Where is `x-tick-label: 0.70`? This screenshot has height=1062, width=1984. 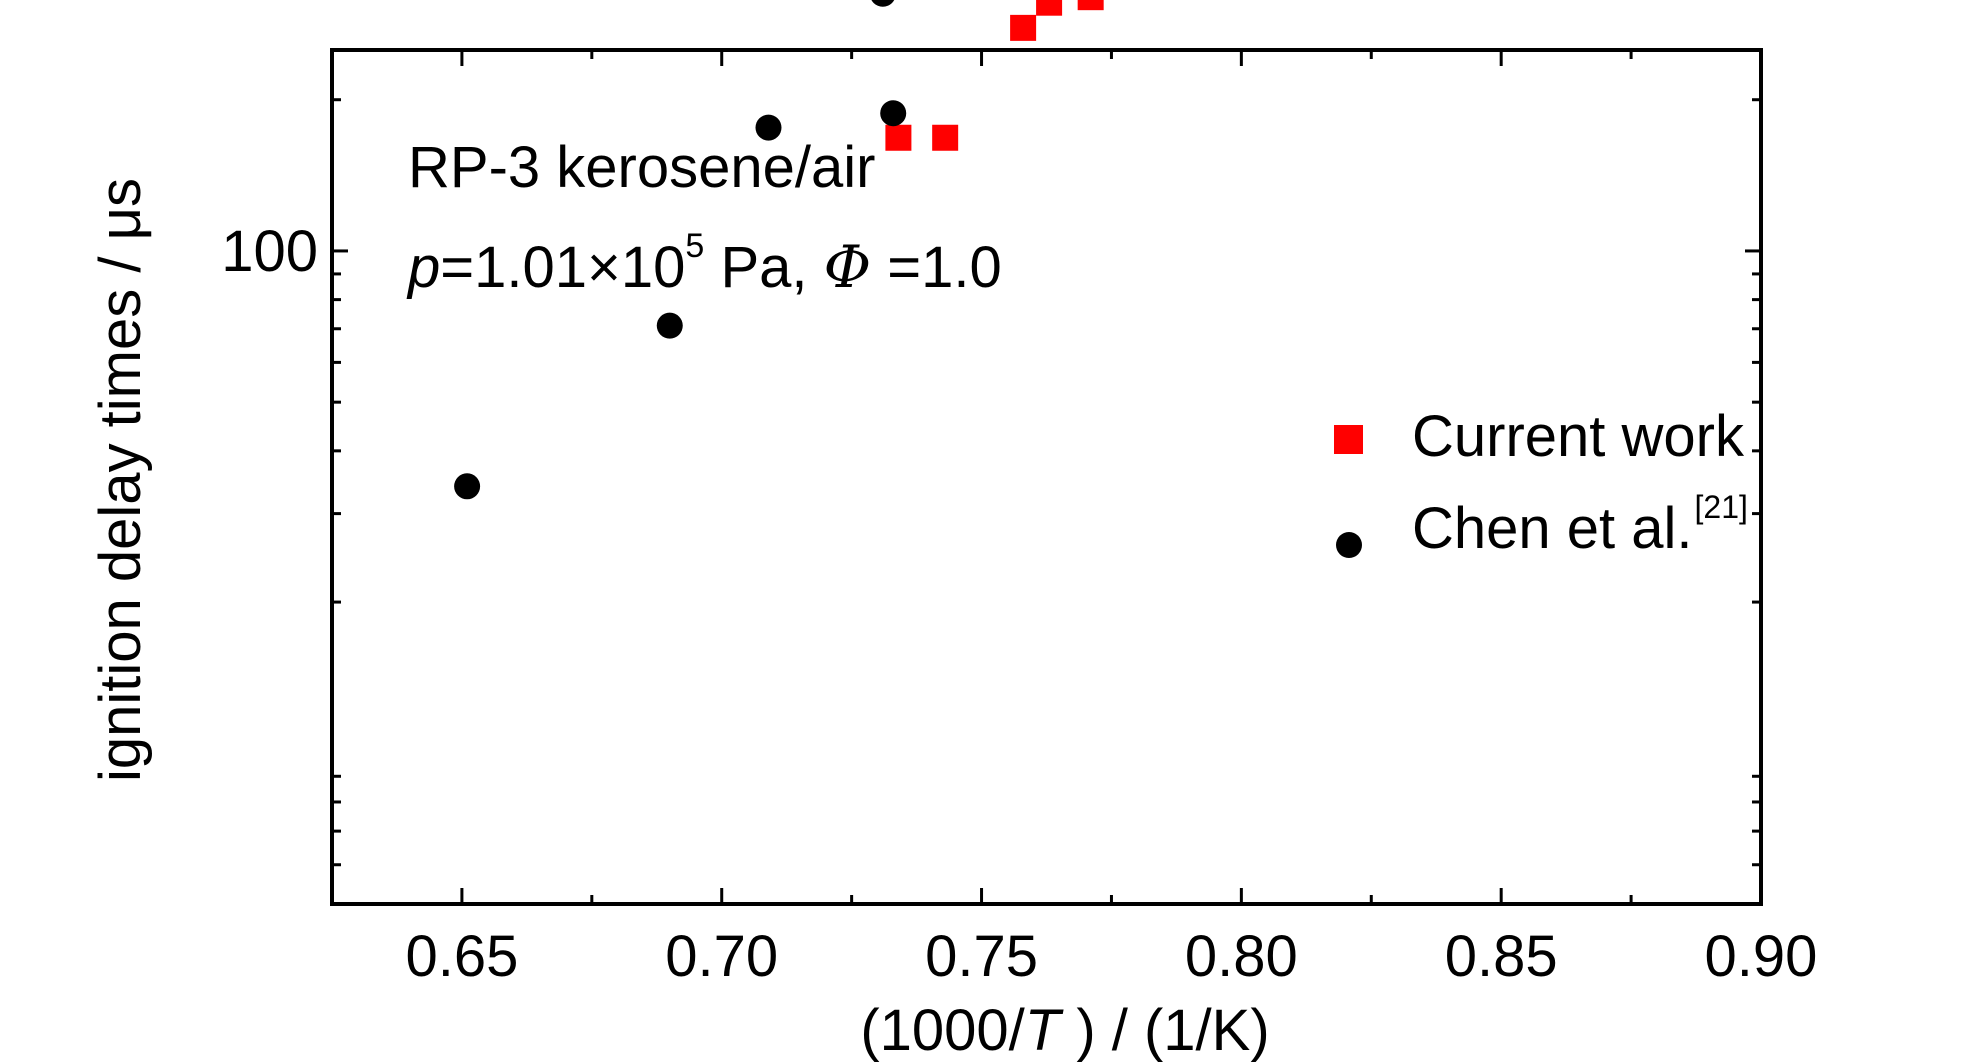
x-tick-label: 0.70 is located at coordinates (721, 956).